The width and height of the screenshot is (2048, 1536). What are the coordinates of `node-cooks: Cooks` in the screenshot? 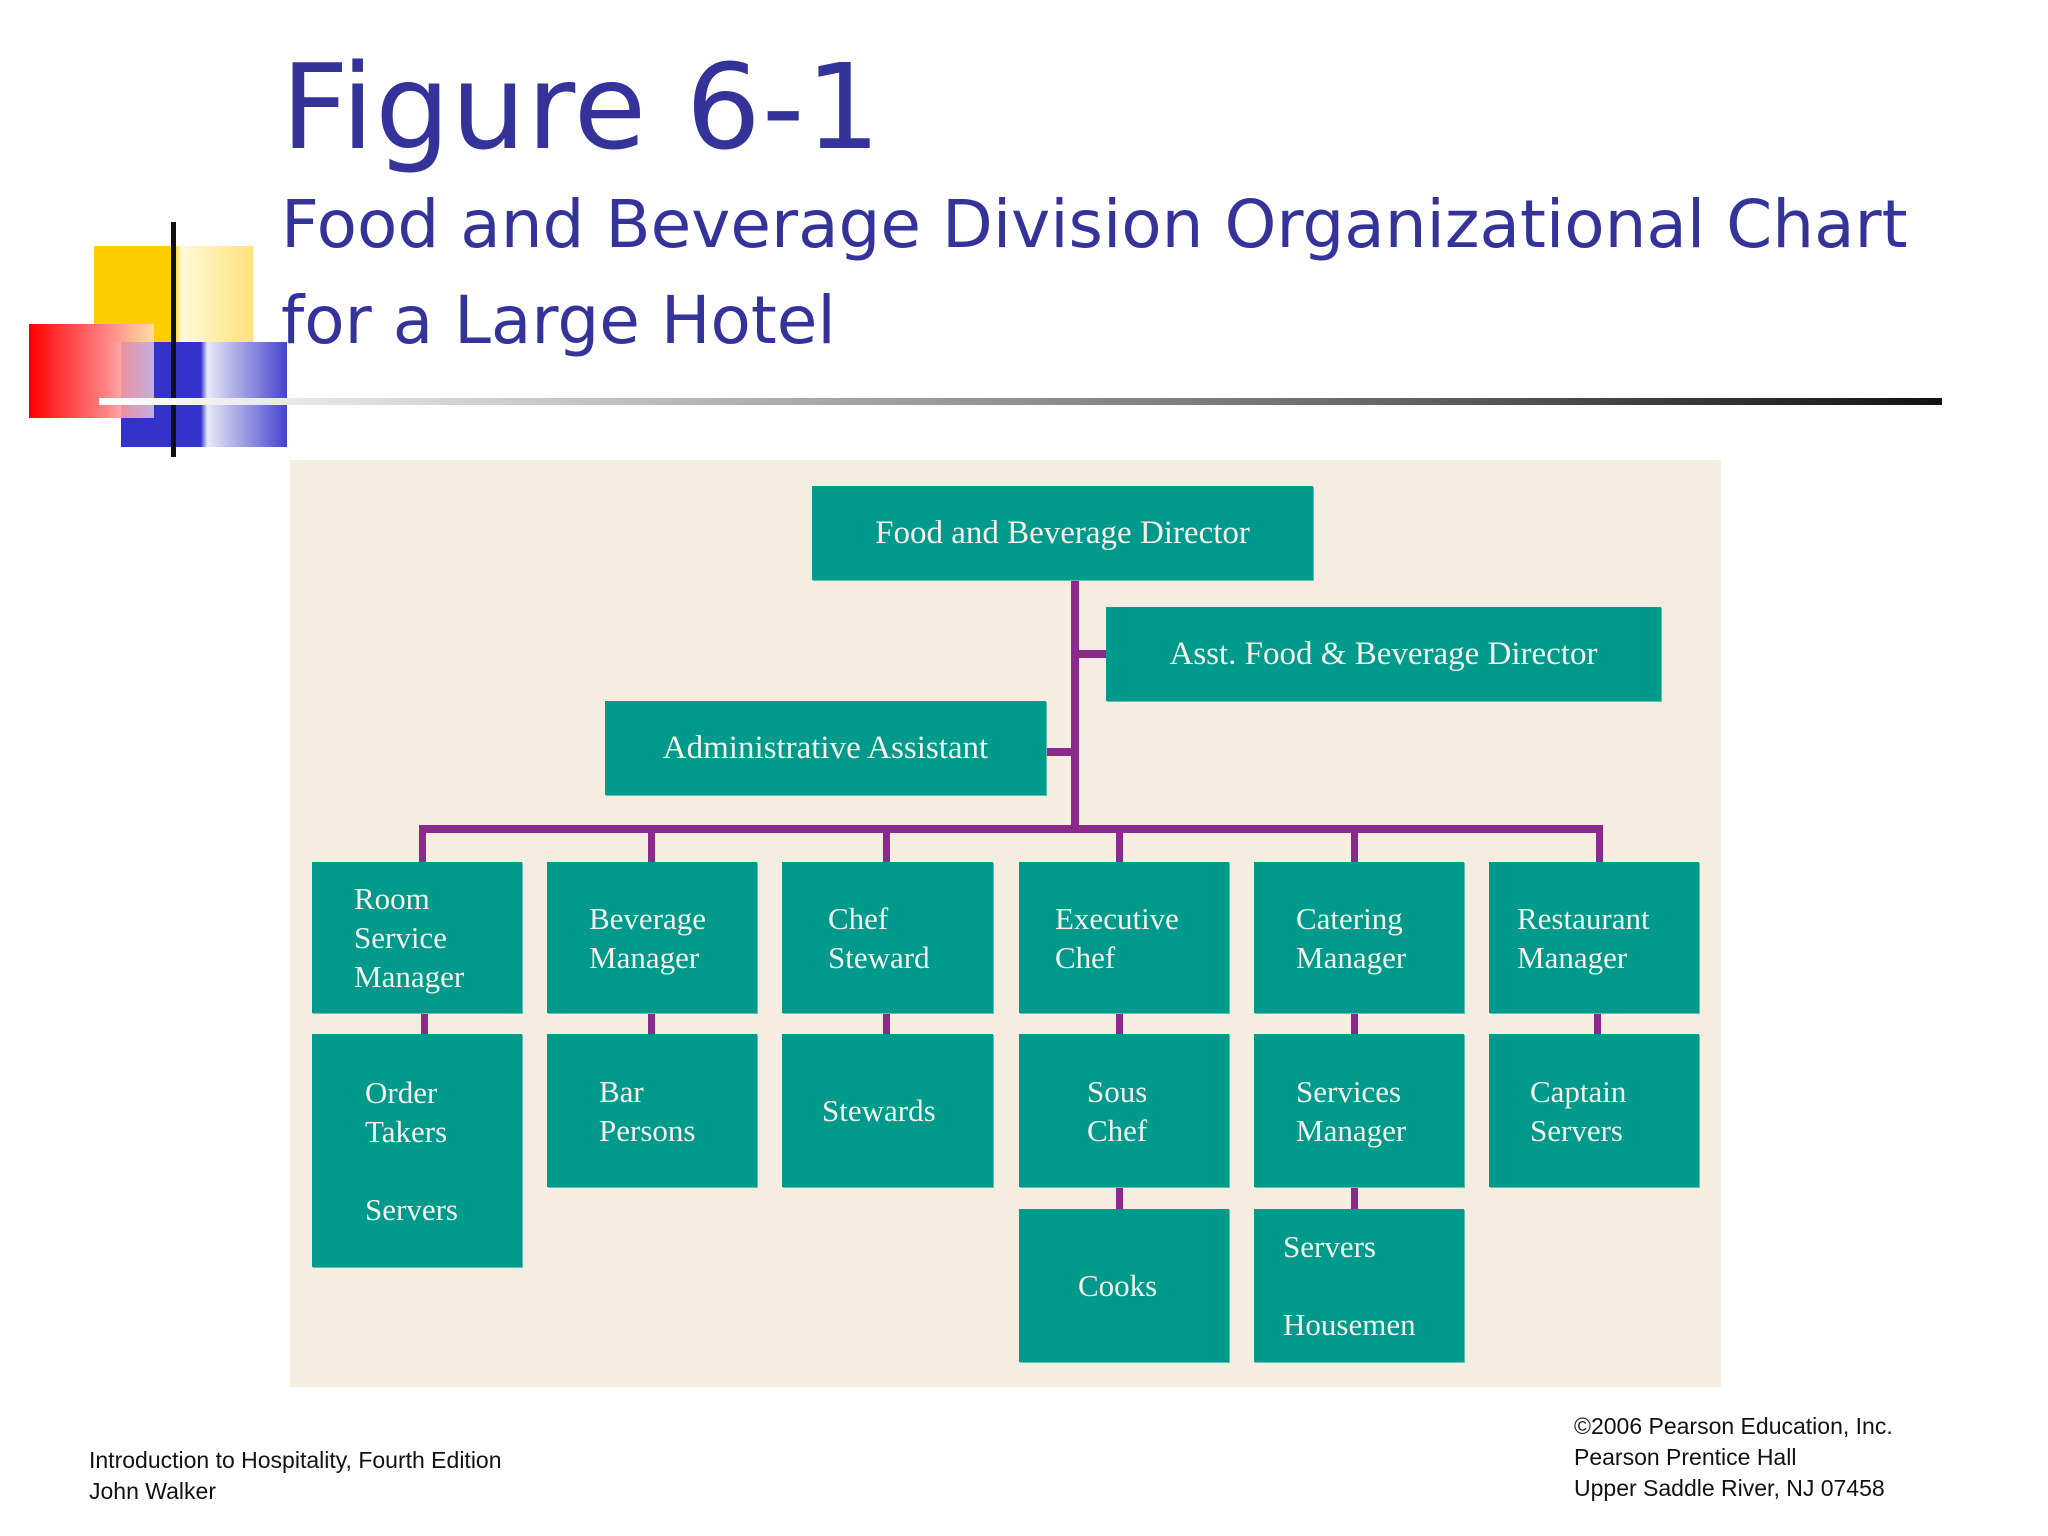 It's located at (1124, 1285).